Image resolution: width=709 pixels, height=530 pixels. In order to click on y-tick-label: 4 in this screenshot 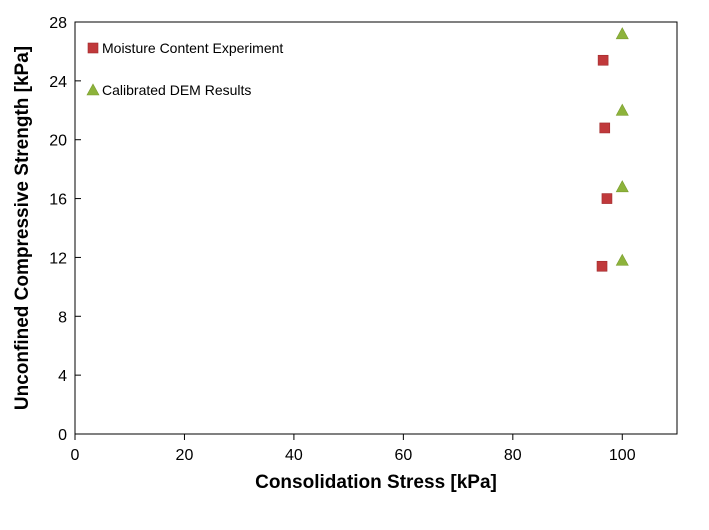, I will do `click(62, 376)`.